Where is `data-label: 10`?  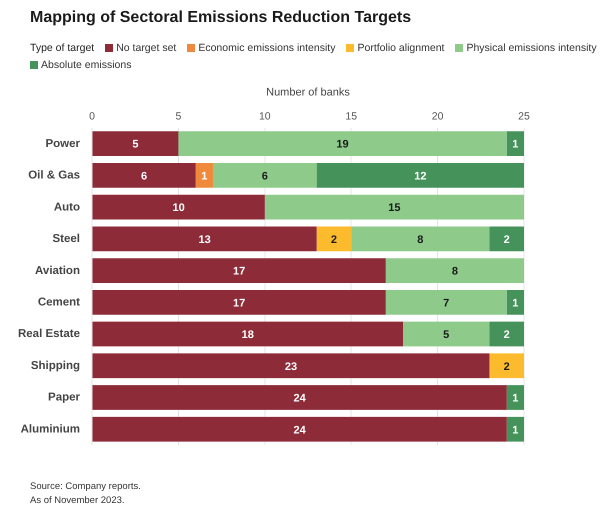 data-label: 10 is located at coordinates (178, 208).